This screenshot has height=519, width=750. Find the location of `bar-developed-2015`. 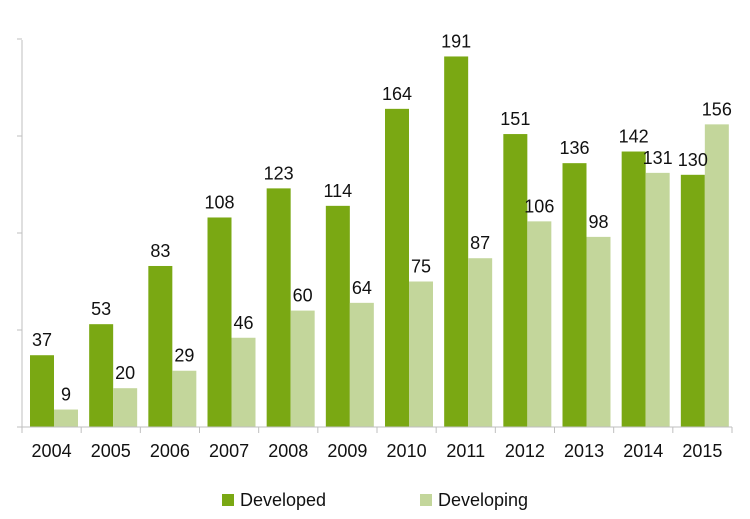

bar-developed-2015 is located at coordinates (692, 300).